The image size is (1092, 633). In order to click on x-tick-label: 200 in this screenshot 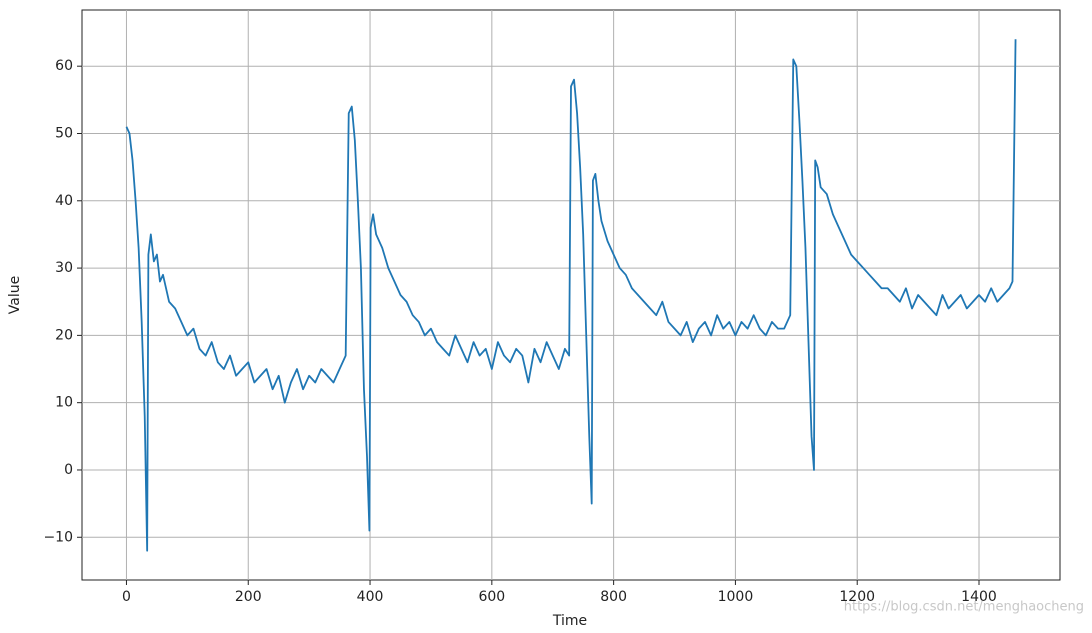, I will do `click(248, 597)`.